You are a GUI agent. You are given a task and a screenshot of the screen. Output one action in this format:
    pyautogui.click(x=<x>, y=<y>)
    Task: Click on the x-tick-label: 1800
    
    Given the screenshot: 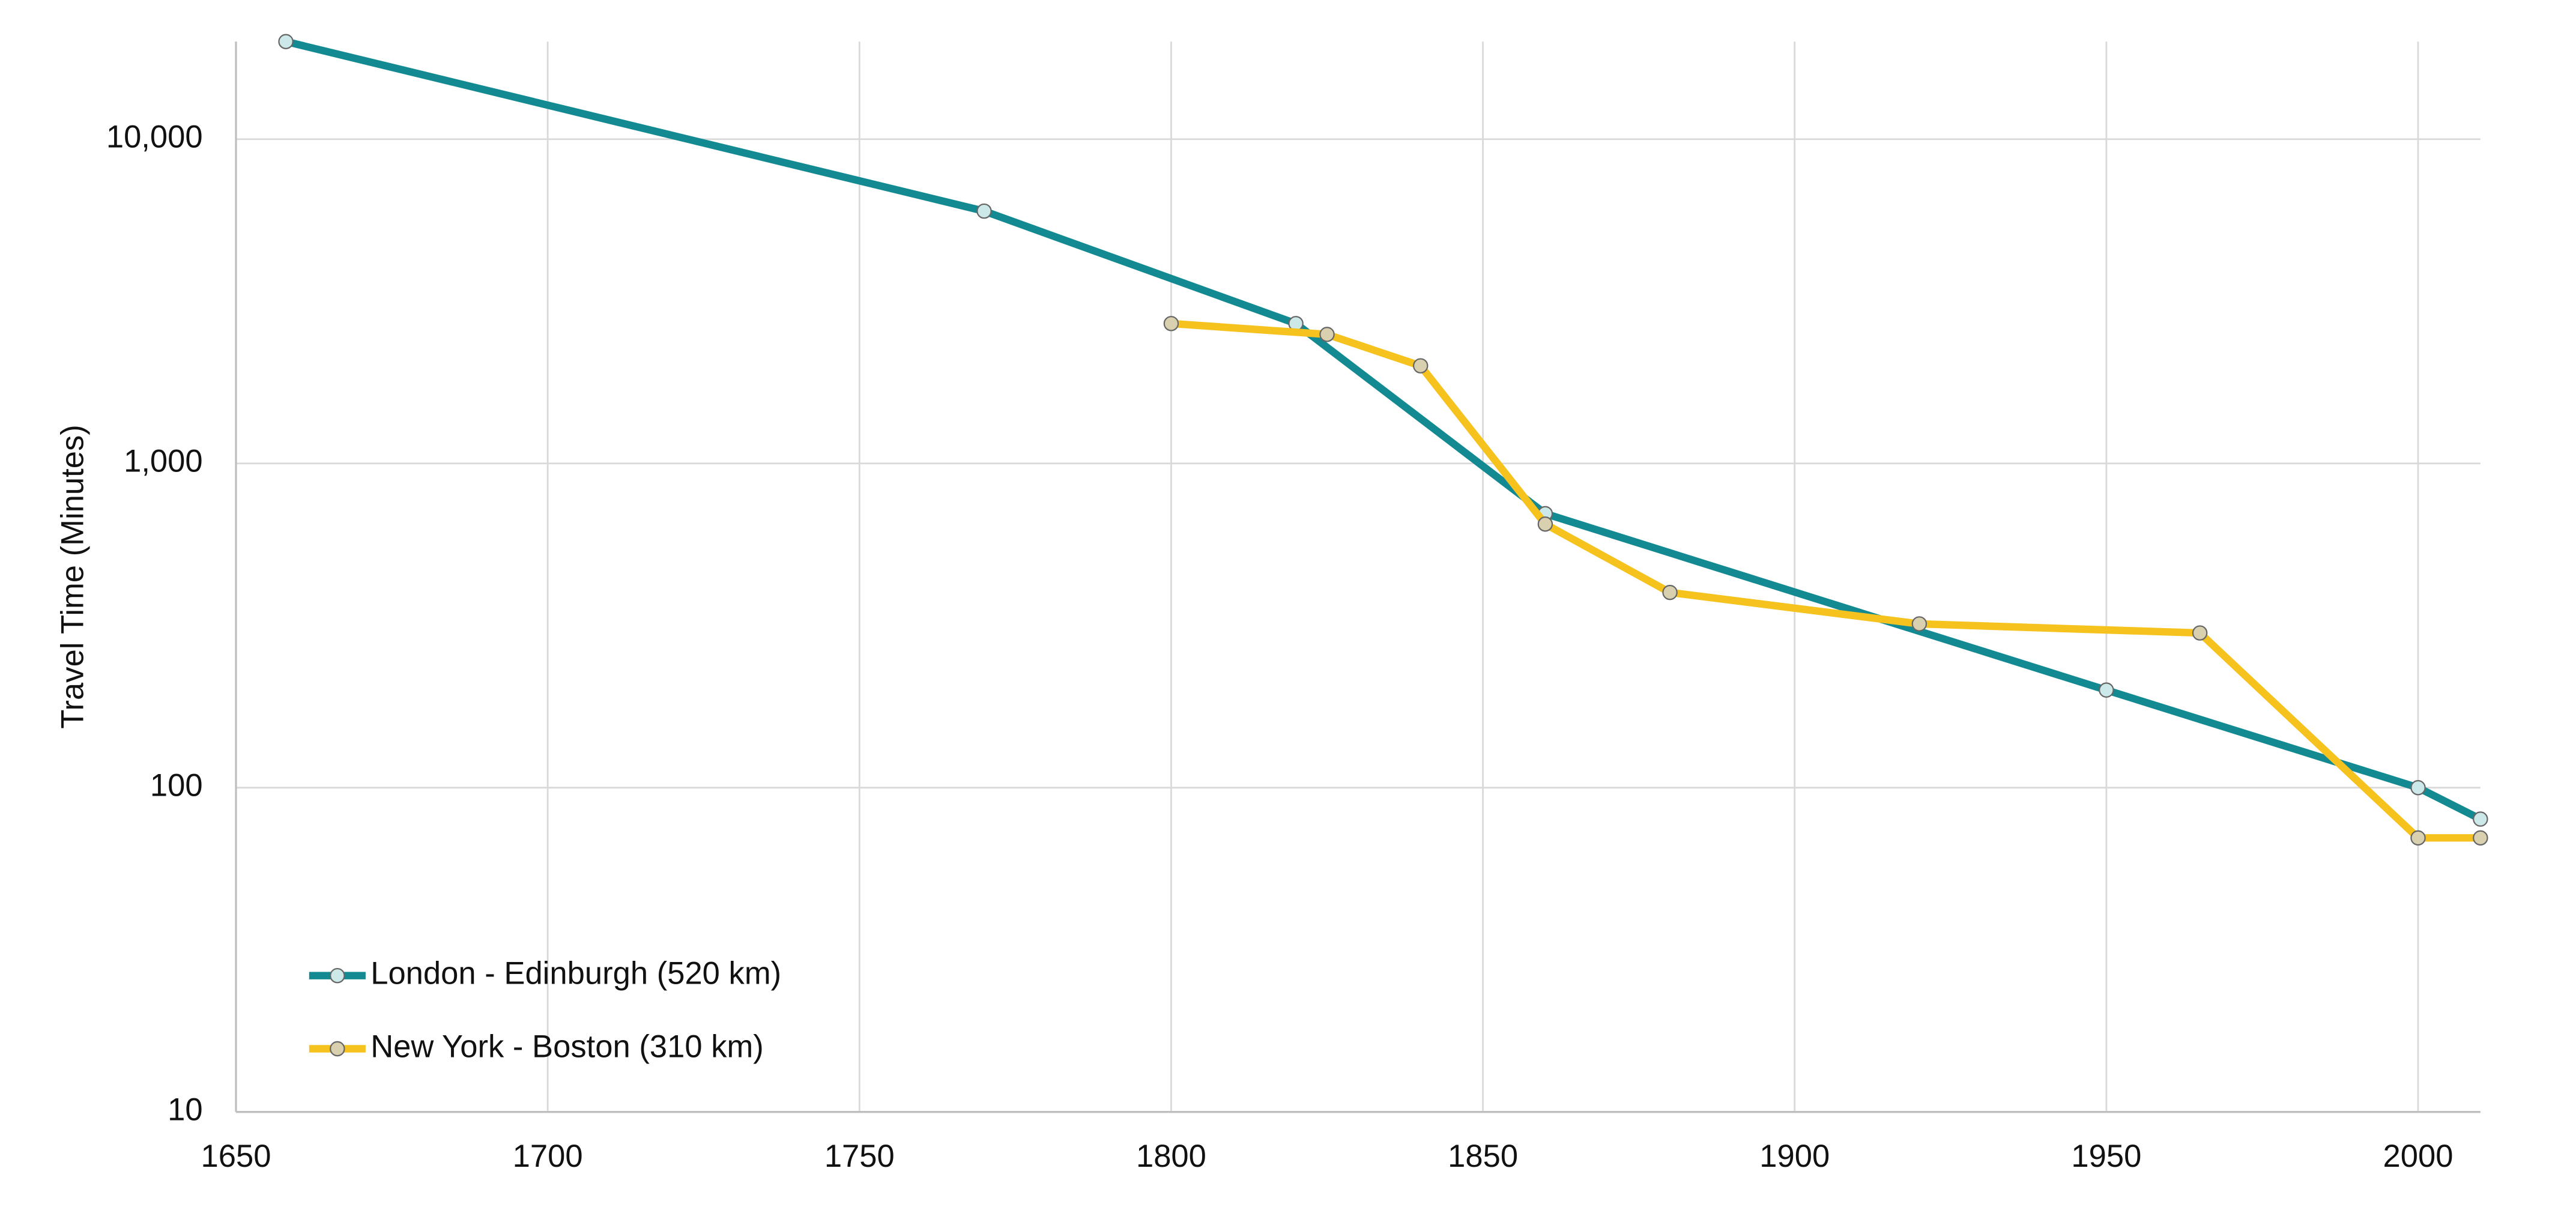 What is the action you would take?
    pyautogui.click(x=1171, y=1156)
    